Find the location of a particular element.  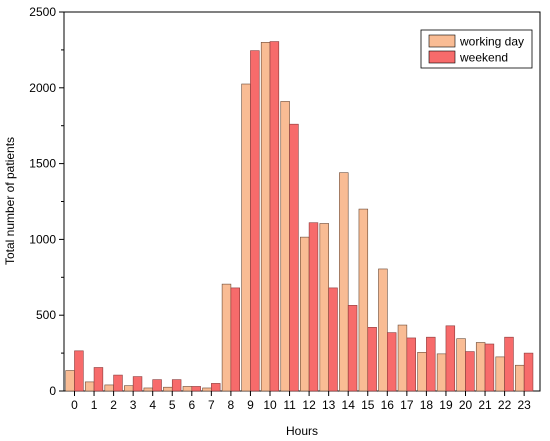

legend-label-working-day: working day is located at coordinates (491, 42).